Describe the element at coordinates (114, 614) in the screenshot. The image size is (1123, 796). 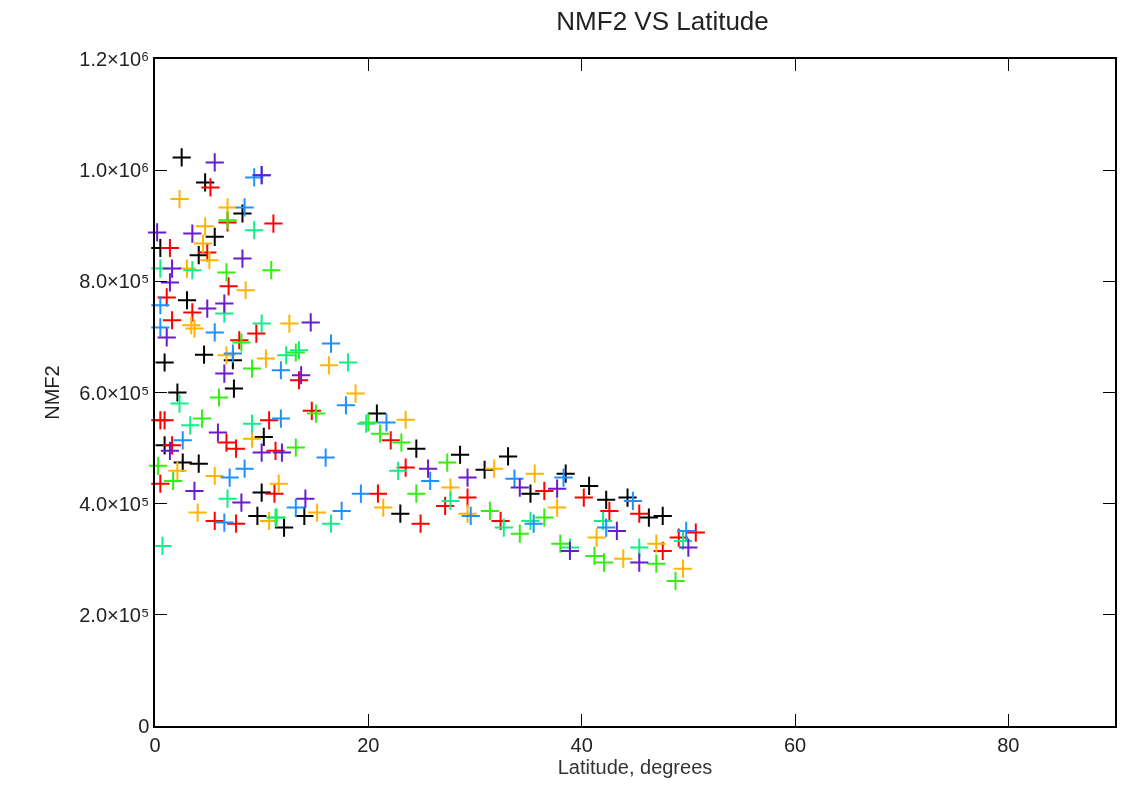
I see `y-tick-label: 2.0×10⁵` at that location.